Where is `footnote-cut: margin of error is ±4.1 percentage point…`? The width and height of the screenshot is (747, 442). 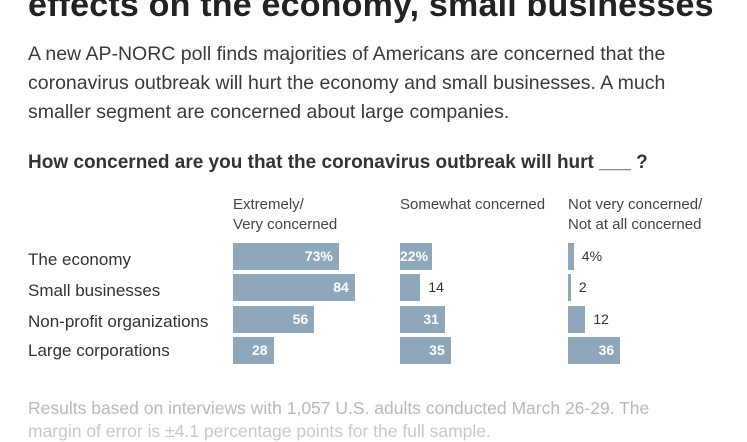 footnote-cut: margin of error is ±4.1 percentage point… is located at coordinates (259, 431).